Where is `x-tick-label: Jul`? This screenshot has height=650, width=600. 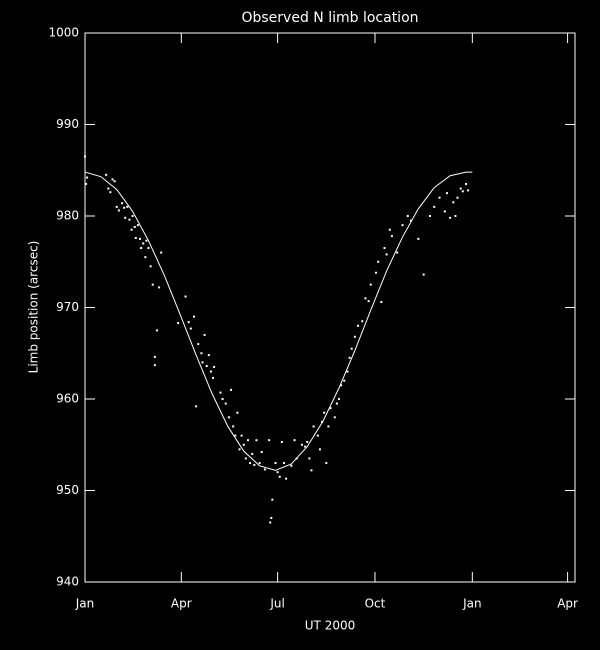 x-tick-label: Jul is located at coordinates (276, 604).